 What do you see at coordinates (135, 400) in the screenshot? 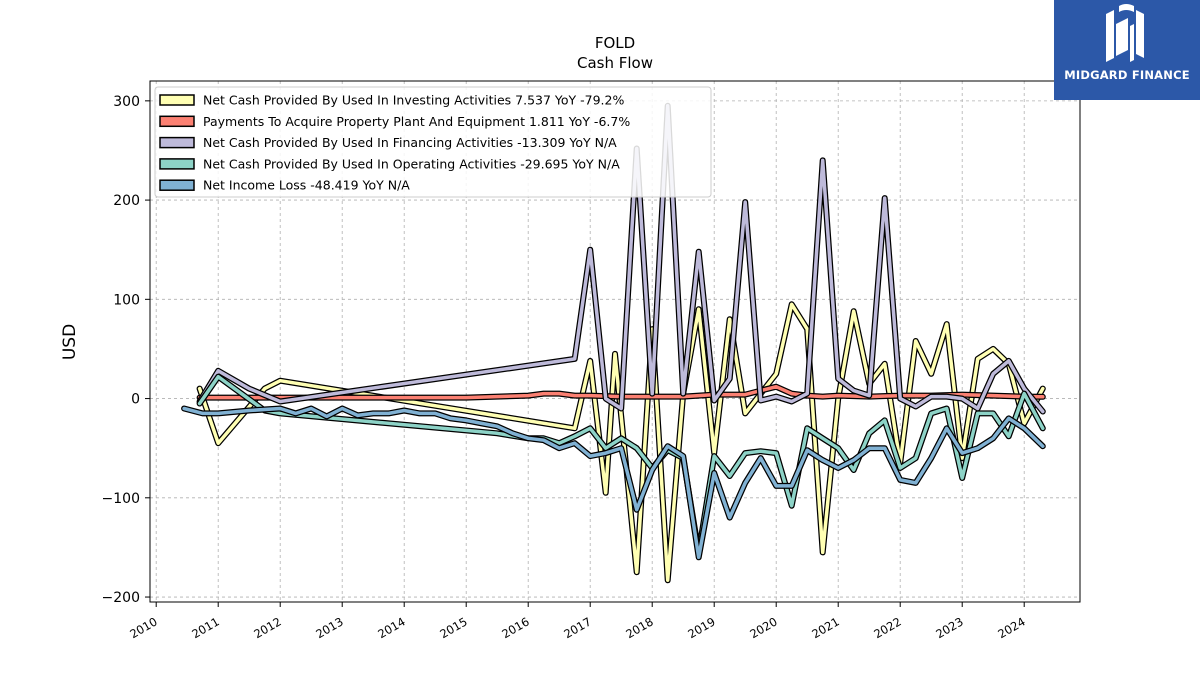
I see `y-tick-label: 0` at bounding box center [135, 400].